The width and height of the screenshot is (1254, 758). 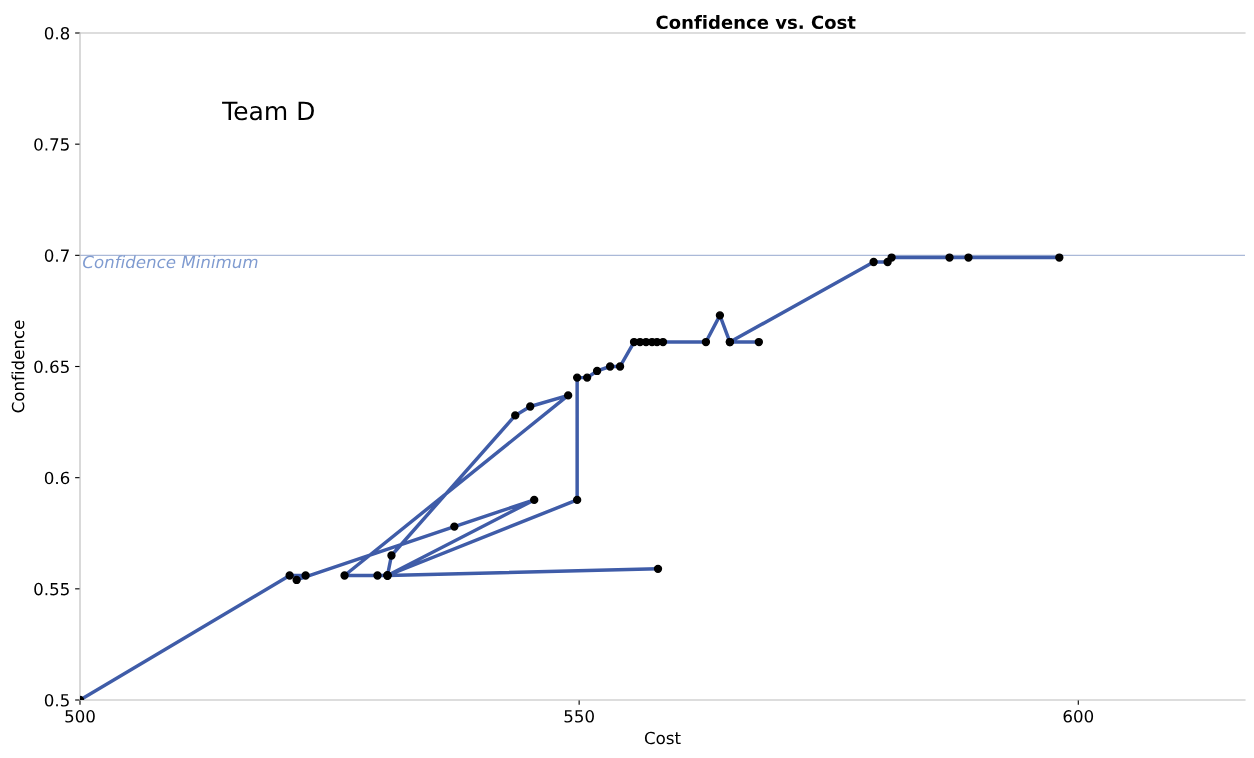 I want to click on y-tick-label: 0.7, so click(x=56, y=255).